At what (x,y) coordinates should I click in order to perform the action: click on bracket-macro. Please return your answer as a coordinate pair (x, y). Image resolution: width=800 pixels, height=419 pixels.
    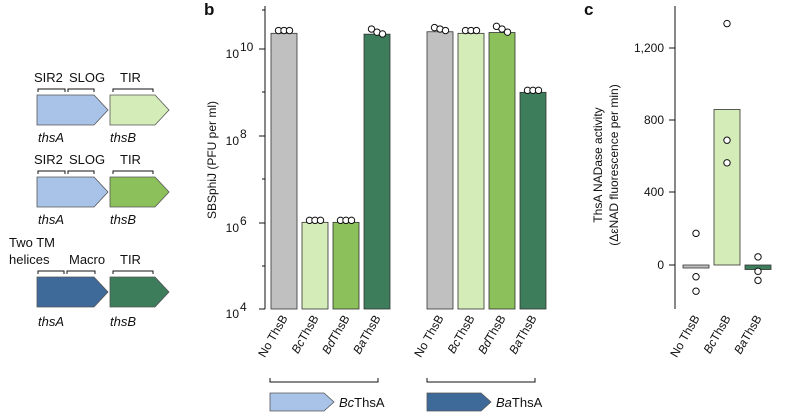
    Looking at the image, I should click on (81, 272).